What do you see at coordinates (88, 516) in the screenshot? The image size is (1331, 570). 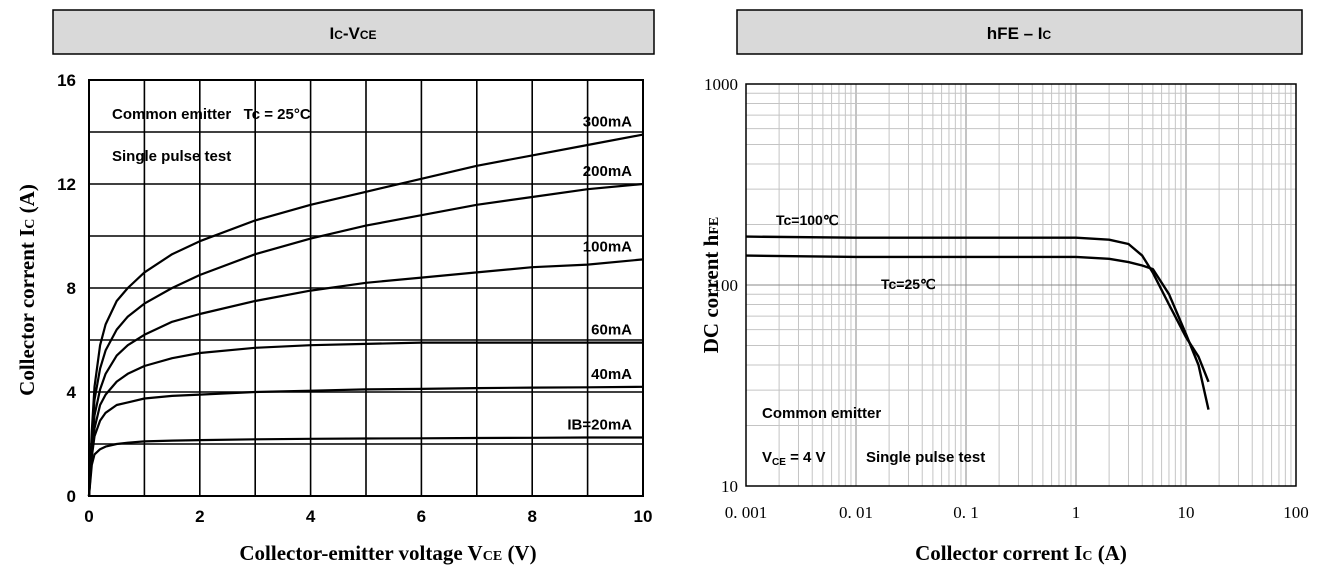 I see `x-tick-label: 0` at bounding box center [88, 516].